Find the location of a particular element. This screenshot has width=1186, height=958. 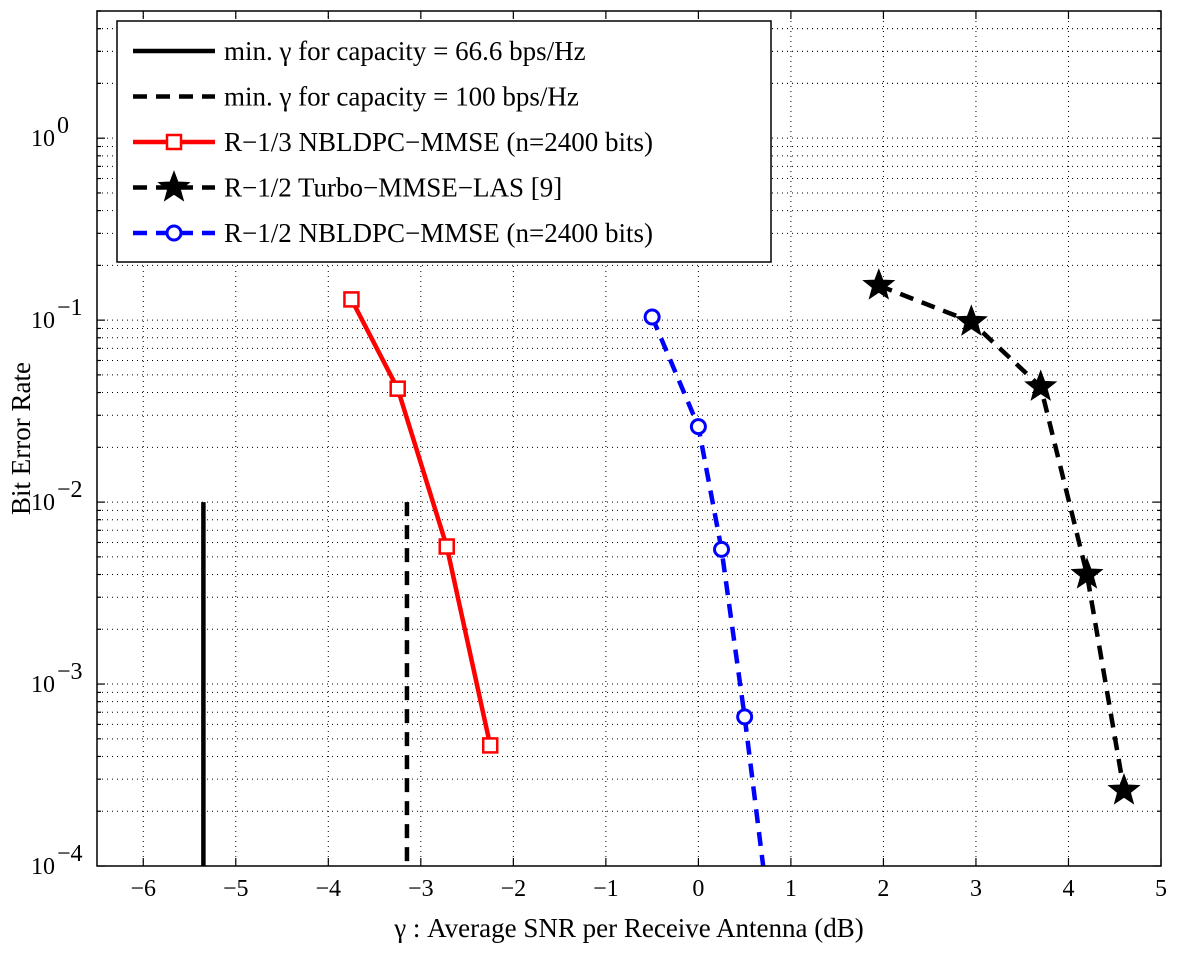

x-tick-label: −6 is located at coordinates (143, 889).